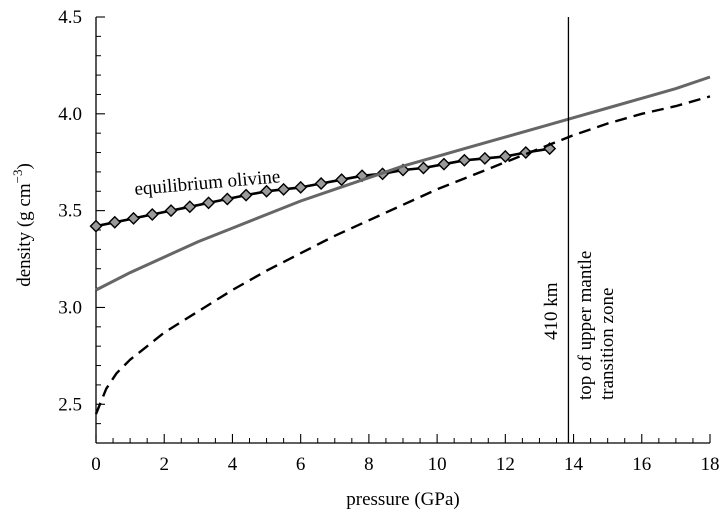  What do you see at coordinates (24, 166) in the screenshot?
I see `y-axis-title-close: )` at bounding box center [24, 166].